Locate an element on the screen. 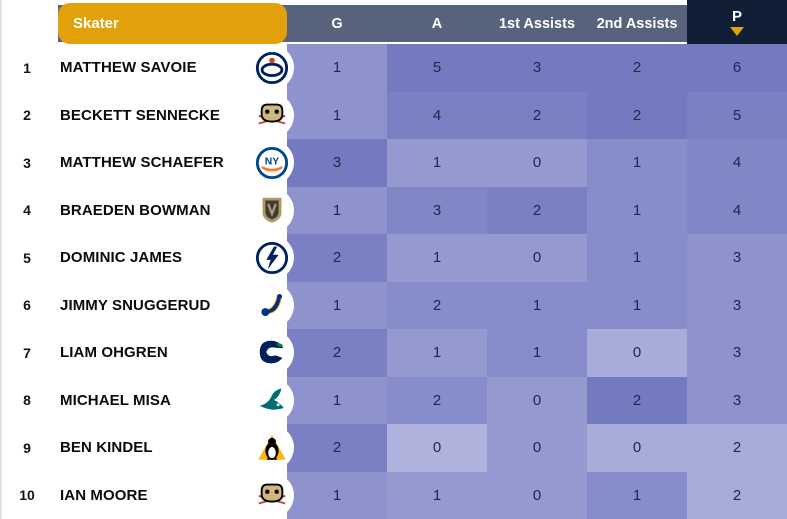 The height and width of the screenshot is (519, 787). skater-row: 10 IAN MOORE is located at coordinates (147, 495).